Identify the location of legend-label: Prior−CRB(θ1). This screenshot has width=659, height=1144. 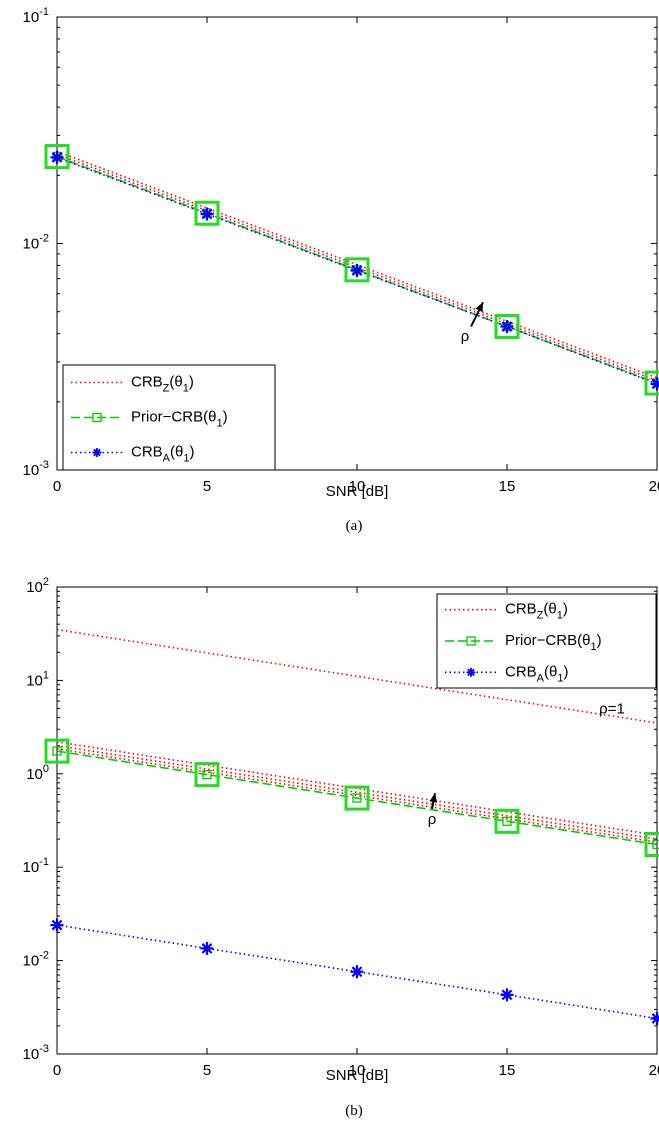
(553, 642).